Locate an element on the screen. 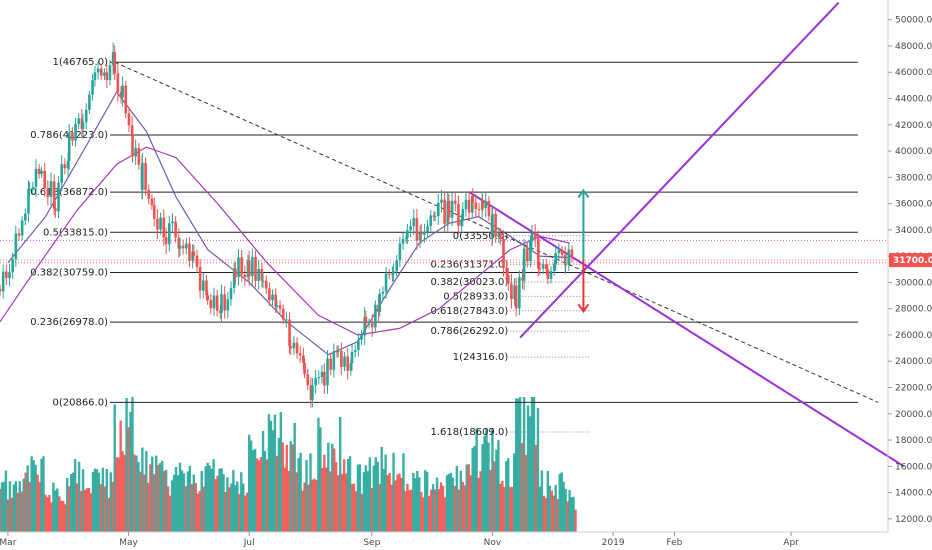  x-tick-label: 2019 is located at coordinates (613, 543).